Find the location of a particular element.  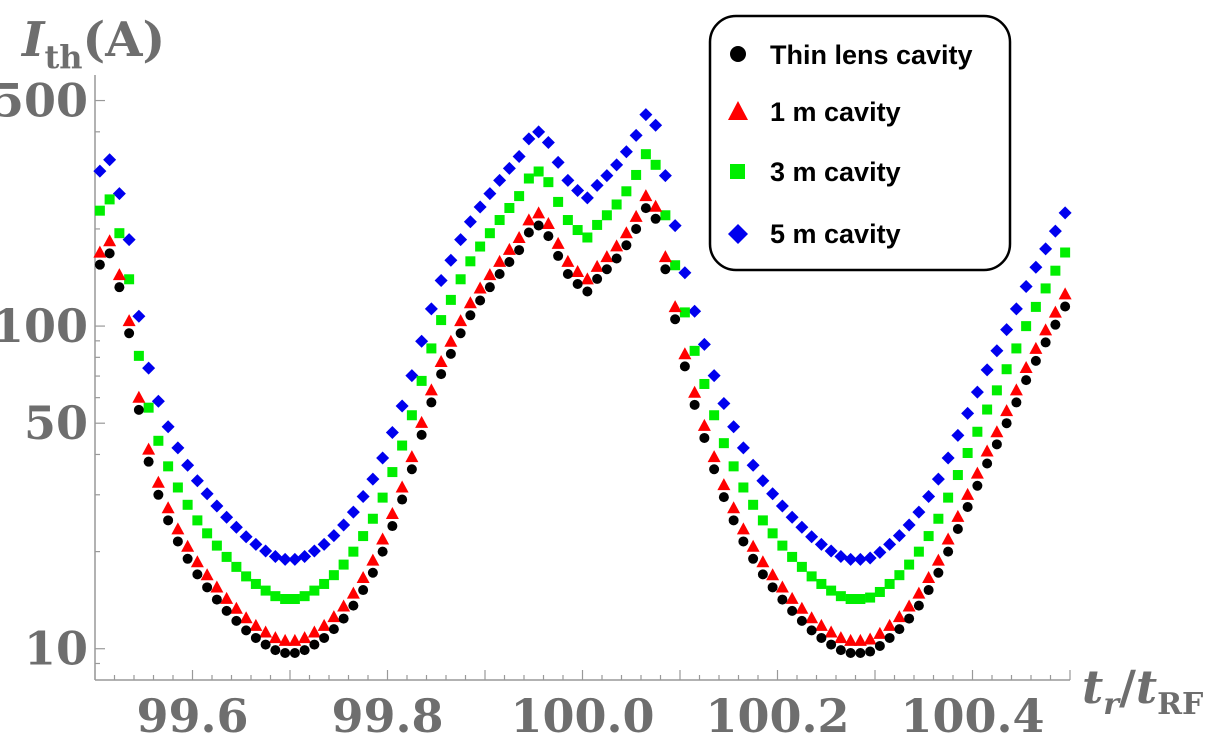

y-axis-title: Ith(A) is located at coordinates (92, 44).